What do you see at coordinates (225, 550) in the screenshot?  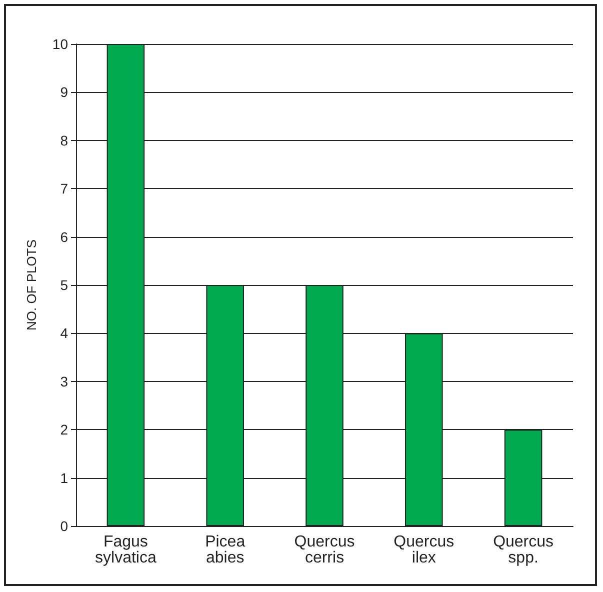 I see `x-tick-label: Picea abies` at bounding box center [225, 550].